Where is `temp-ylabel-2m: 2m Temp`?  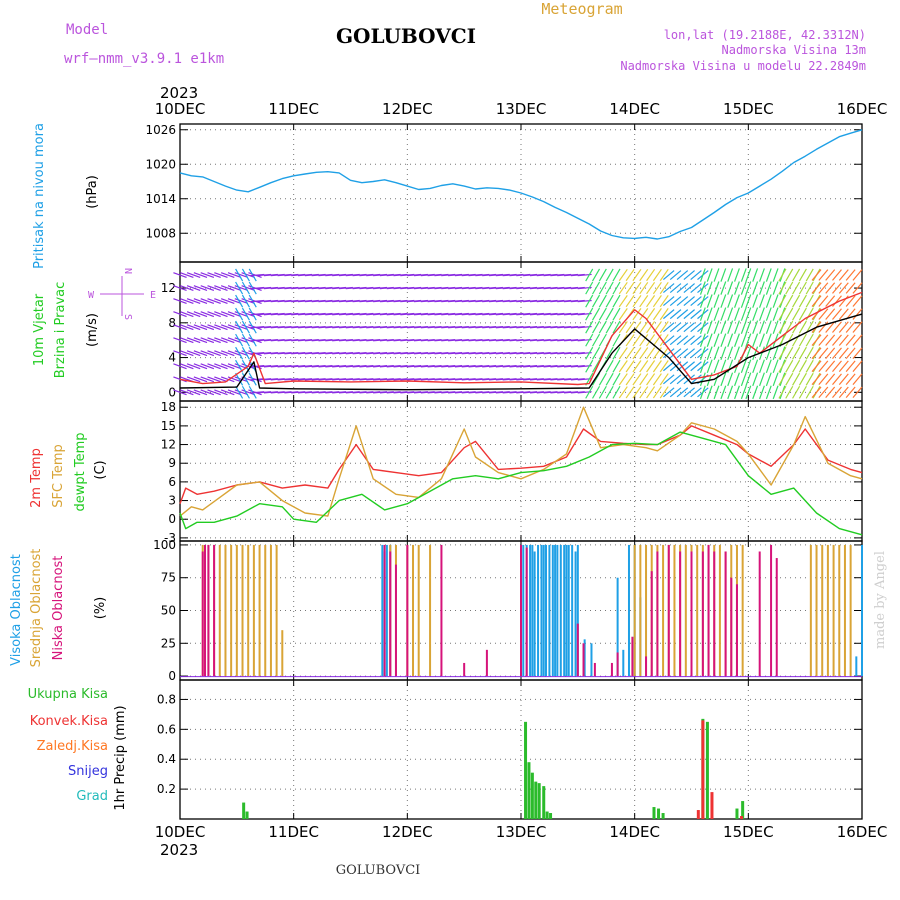 temp-ylabel-2m: 2m Temp is located at coordinates (36, 478).